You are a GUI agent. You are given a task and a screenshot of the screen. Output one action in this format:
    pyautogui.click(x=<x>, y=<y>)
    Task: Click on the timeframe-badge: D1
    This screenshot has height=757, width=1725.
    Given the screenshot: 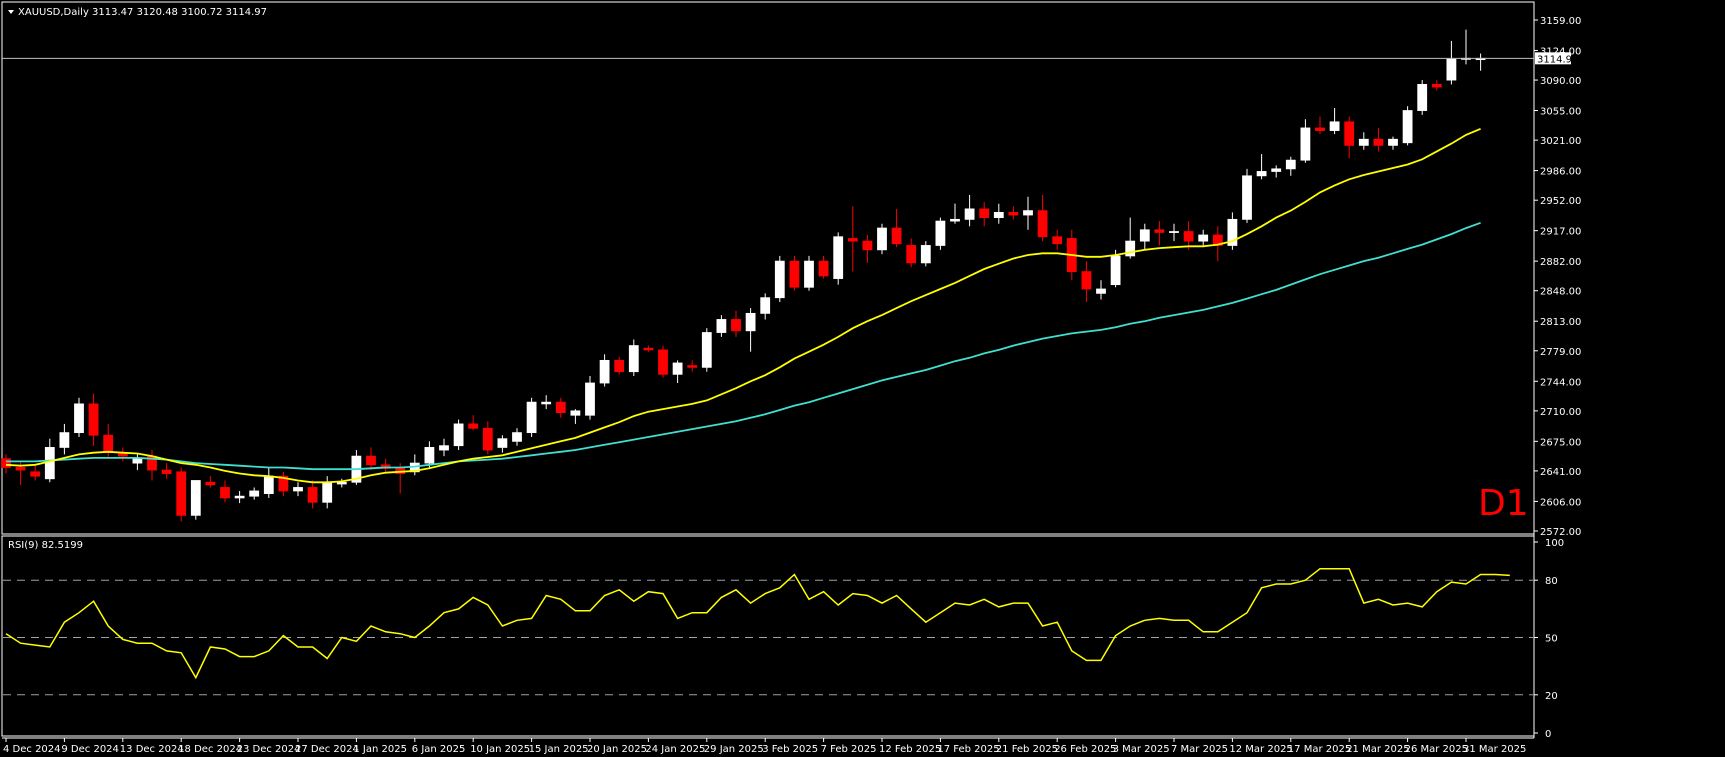 What is the action you would take?
    pyautogui.click(x=1503, y=503)
    